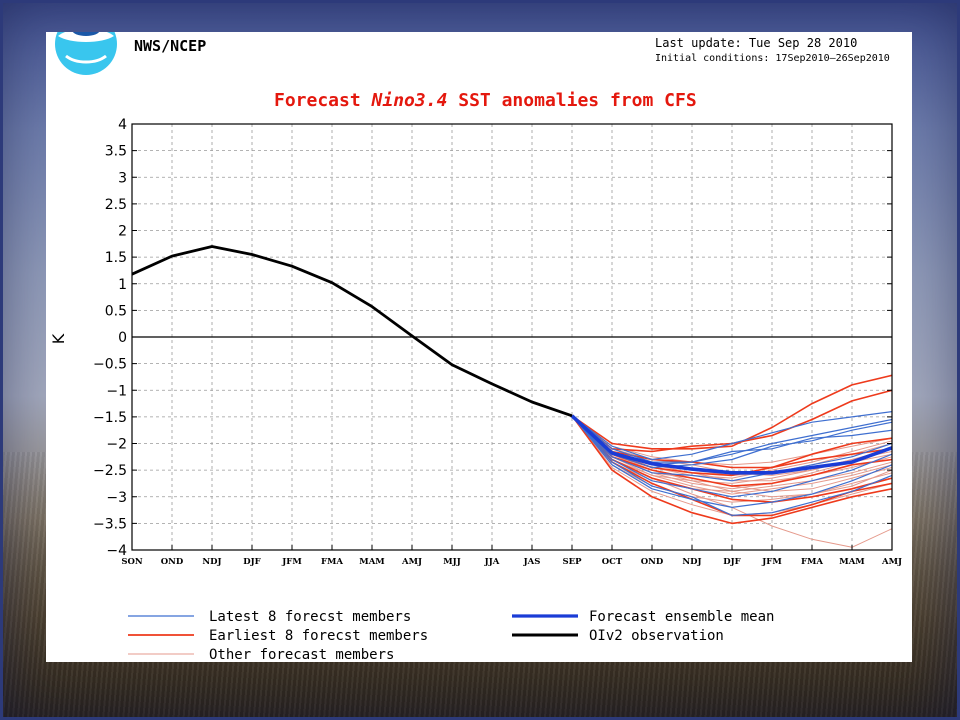  Describe the element at coordinates (110, 524) in the screenshot. I see `y-tick-label: −3.5` at that location.